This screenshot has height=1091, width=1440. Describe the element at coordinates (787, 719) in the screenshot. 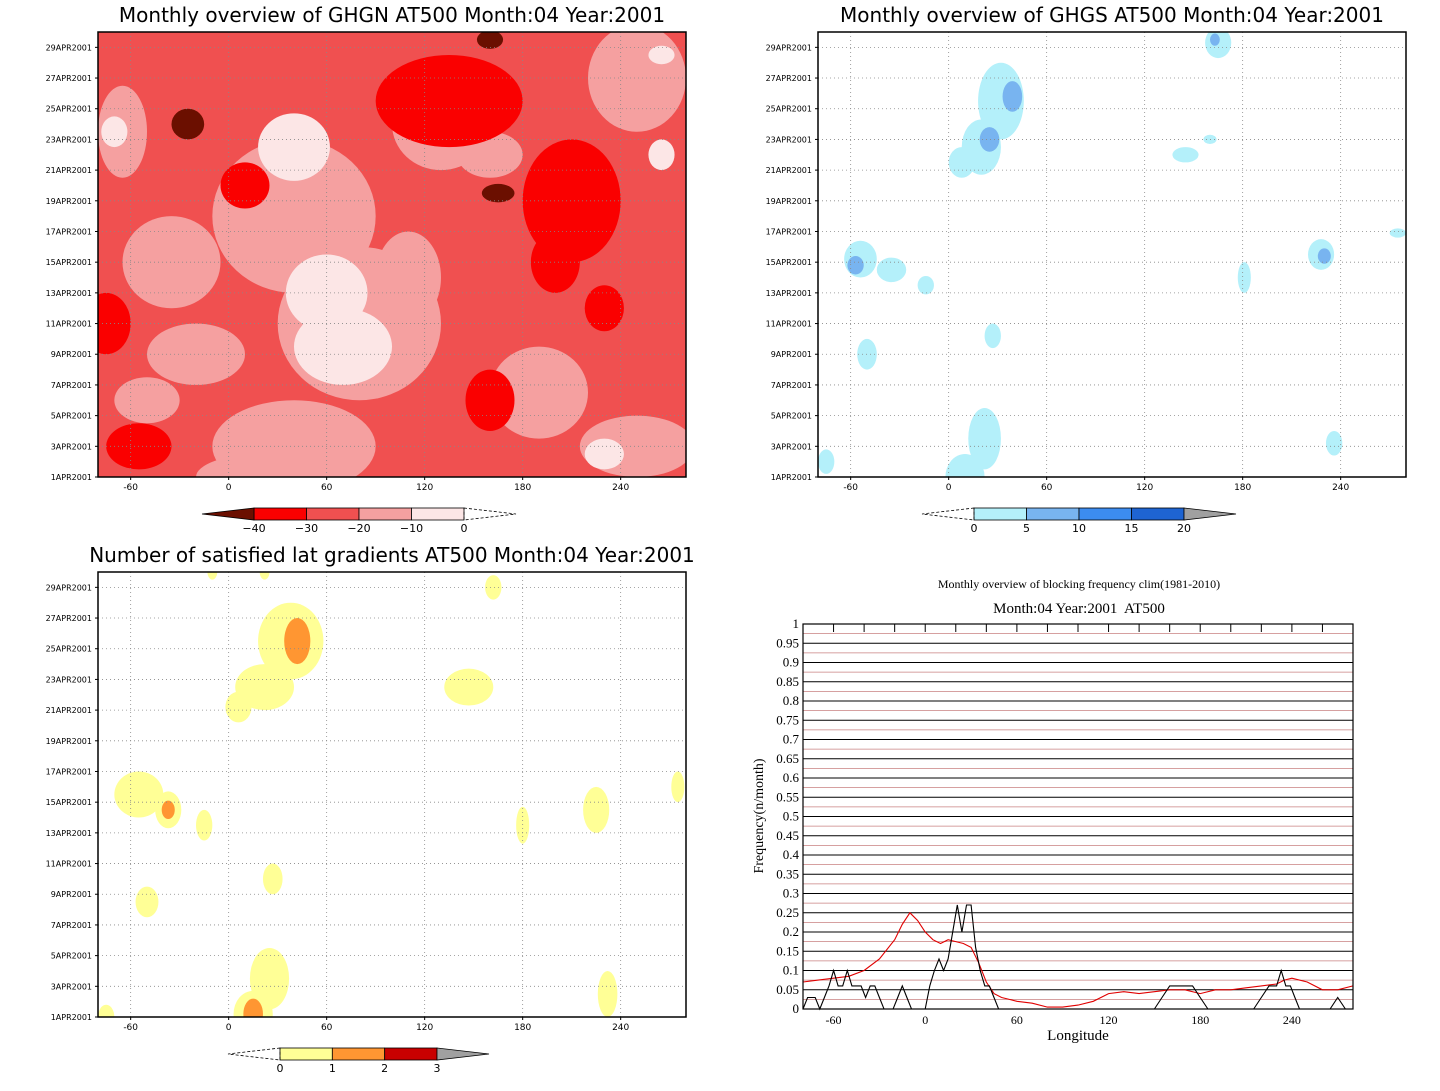

I see `y-tick-label: 0.75` at that location.